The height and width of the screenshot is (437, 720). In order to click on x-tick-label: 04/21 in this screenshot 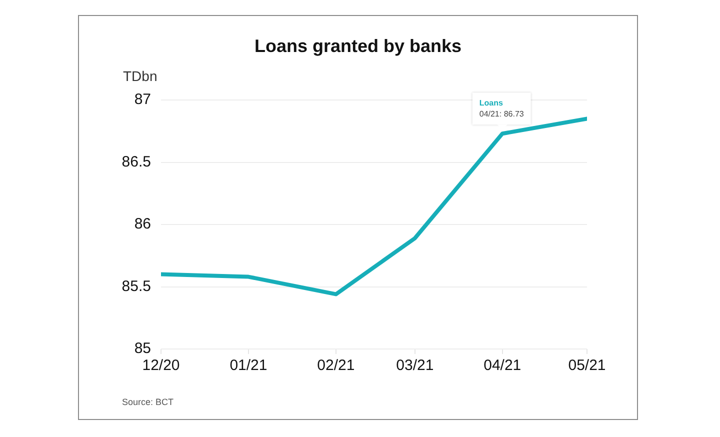, I will do `click(503, 365)`.